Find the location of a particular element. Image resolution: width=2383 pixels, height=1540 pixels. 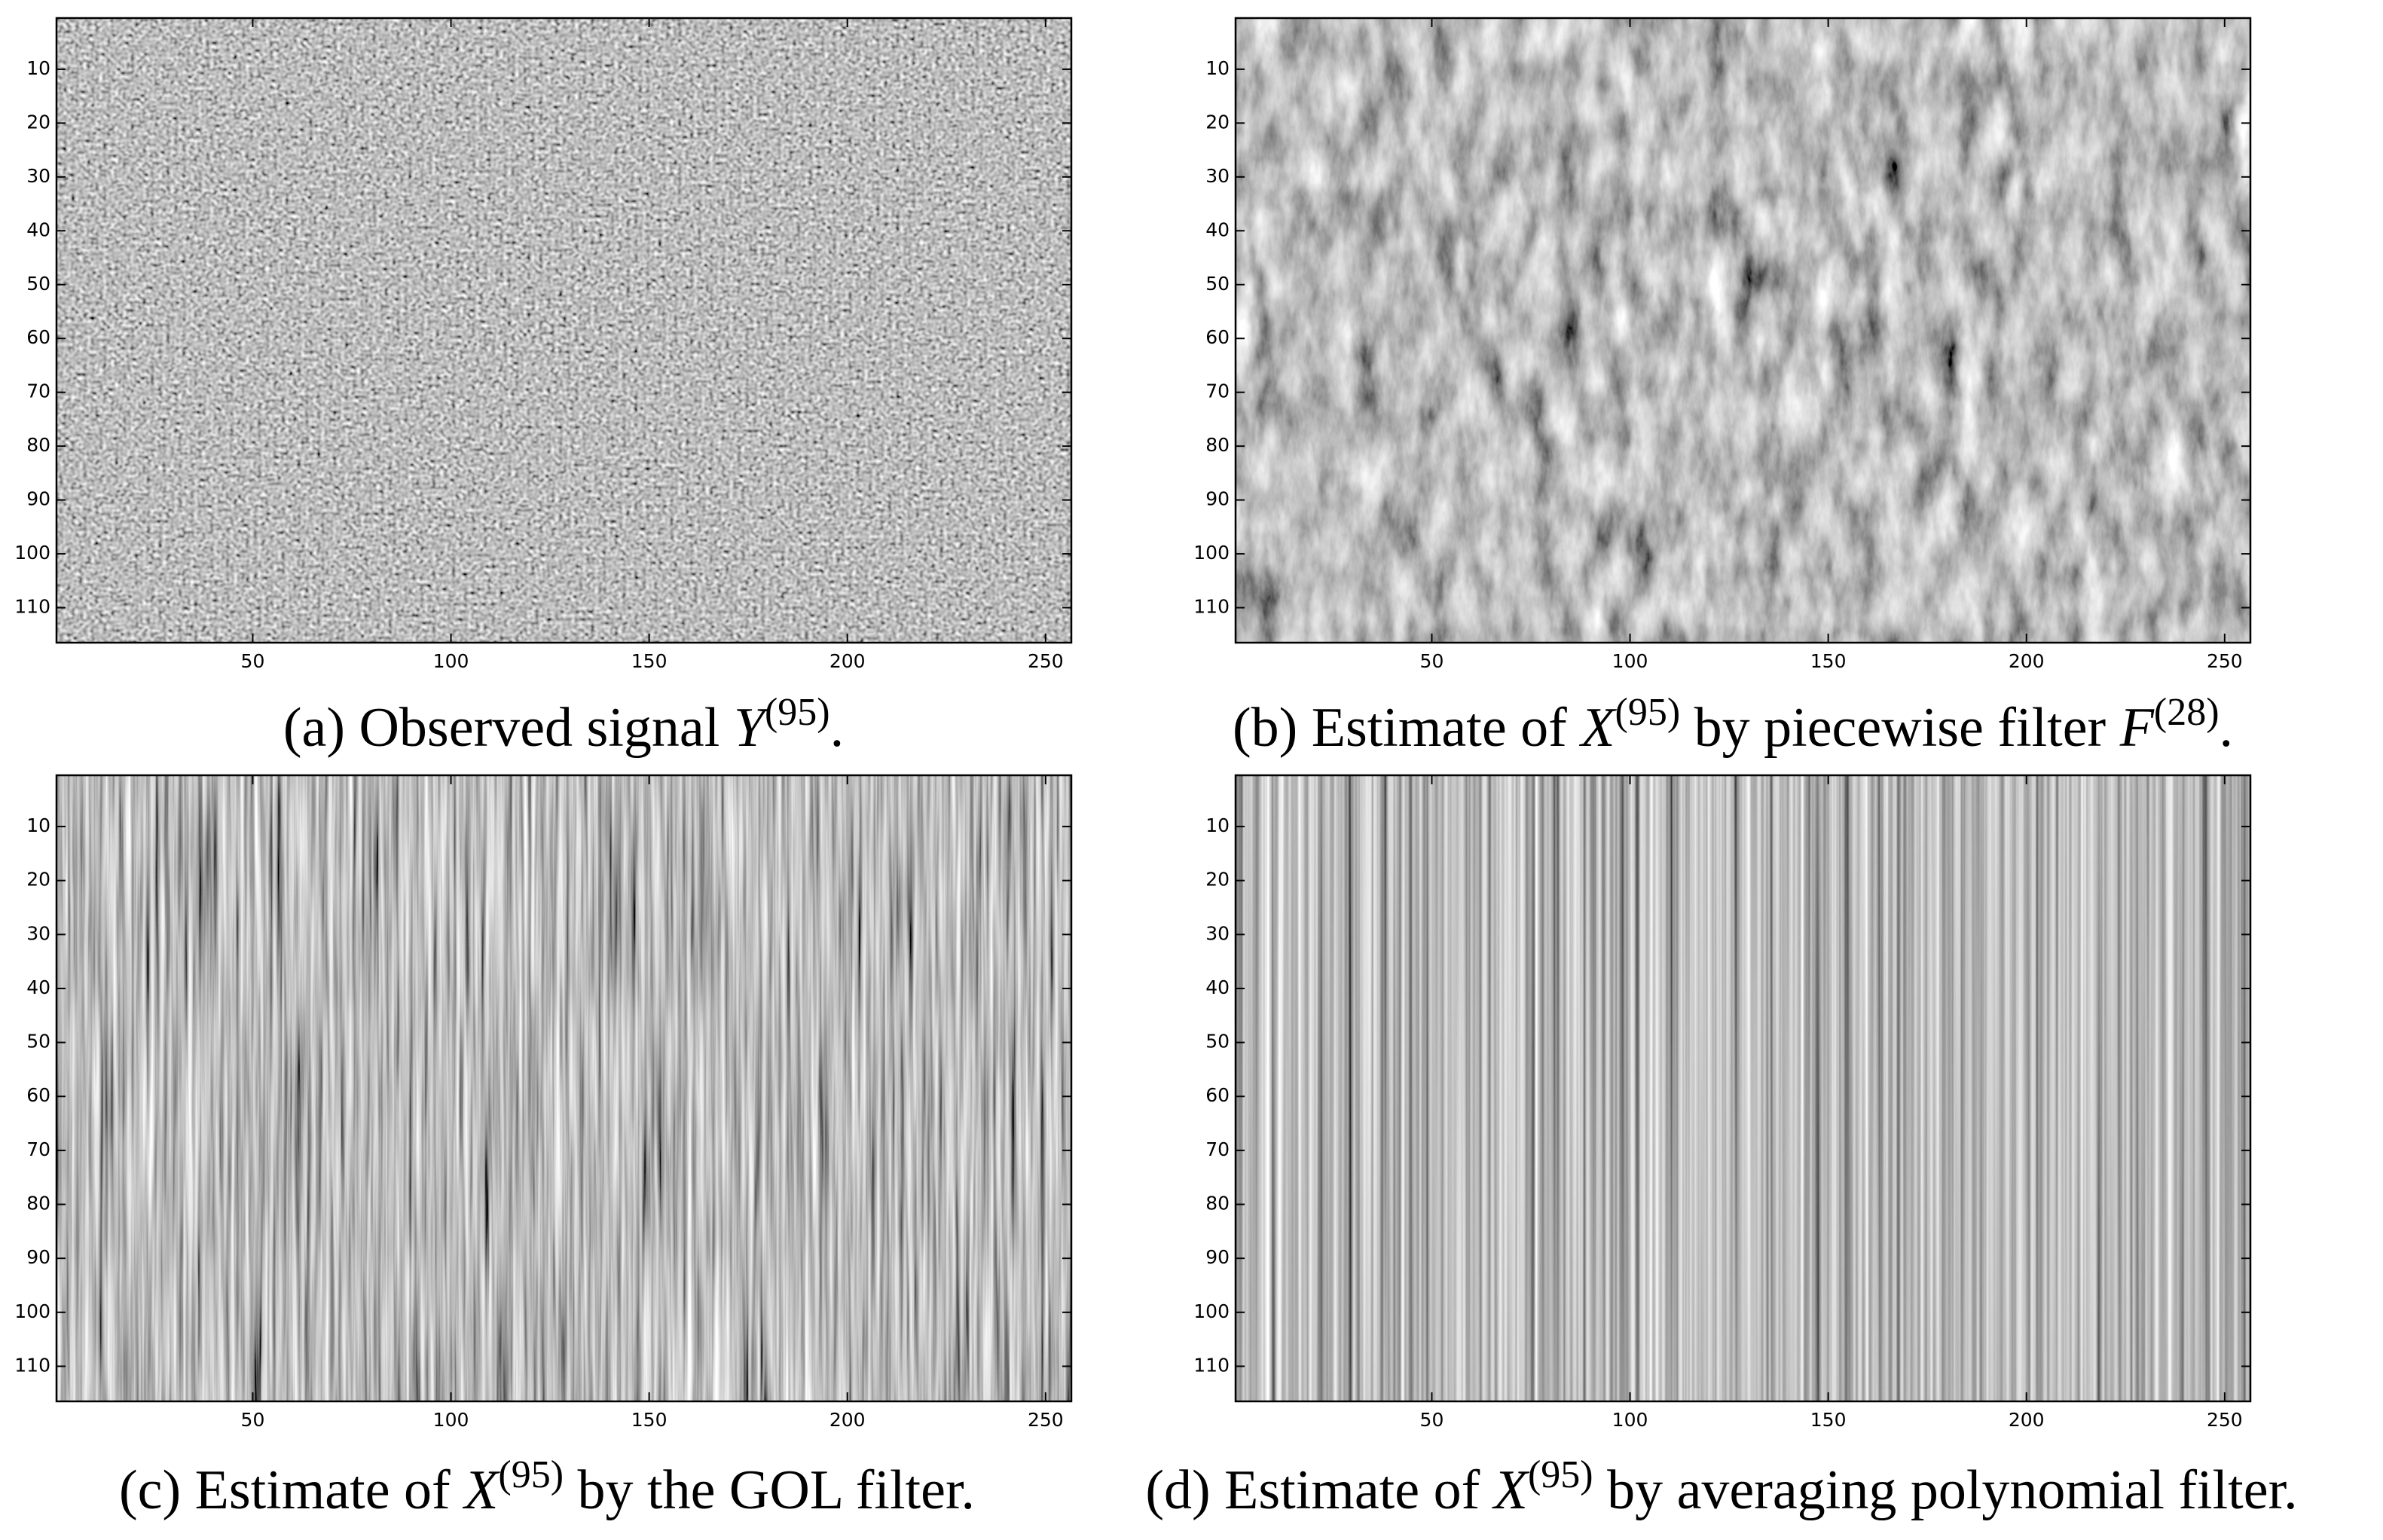

caption-part: Y is located at coordinates (752, 728).